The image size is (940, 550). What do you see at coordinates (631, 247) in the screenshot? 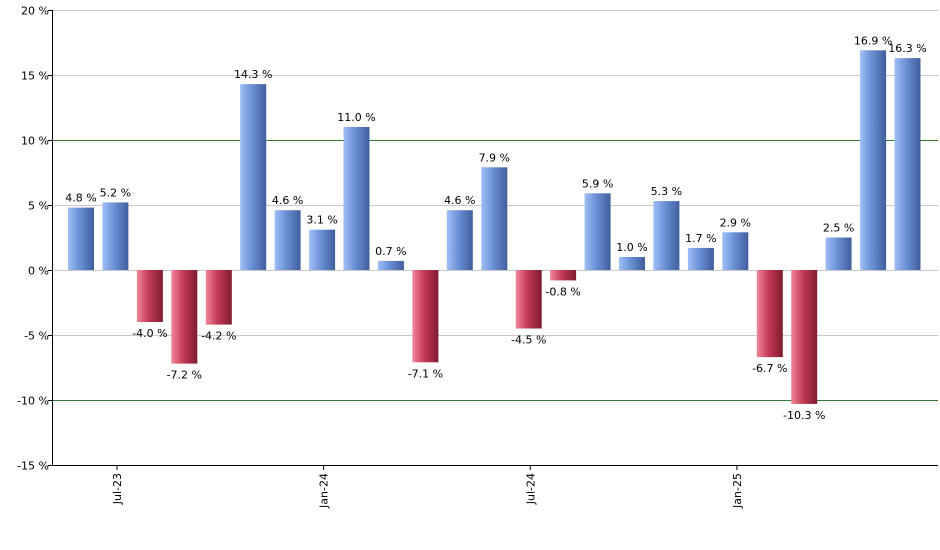
I see `data-label: 1.0 %` at bounding box center [631, 247].